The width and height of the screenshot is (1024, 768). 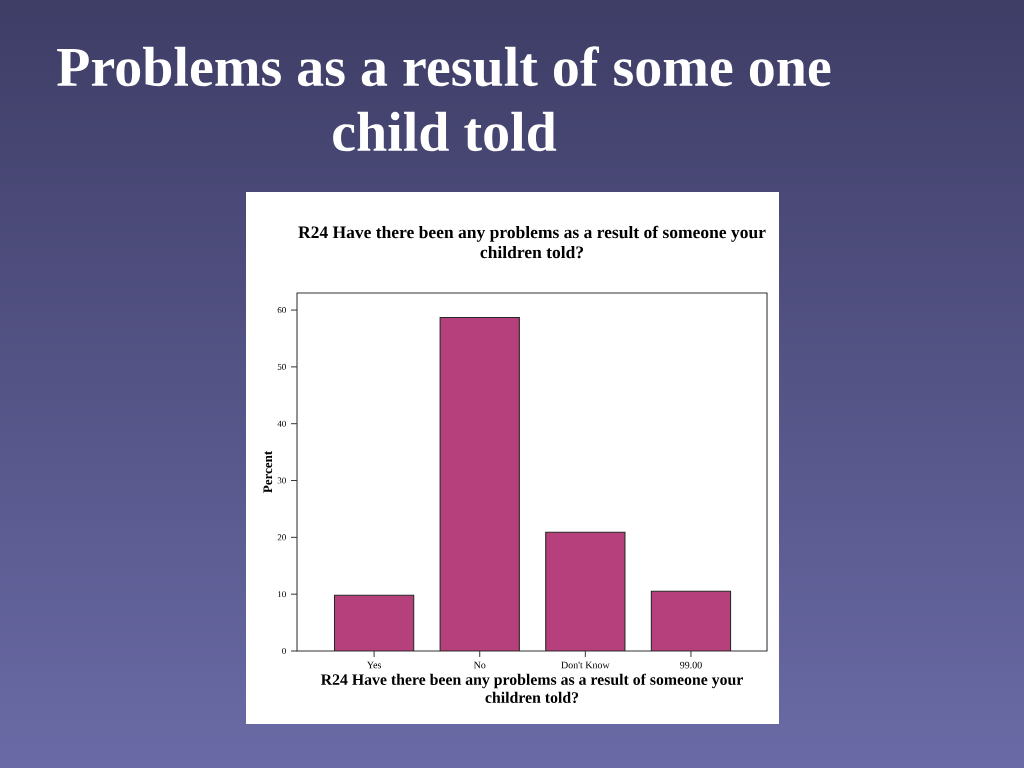 What do you see at coordinates (281, 423) in the screenshot?
I see `y-tick-label: 40` at bounding box center [281, 423].